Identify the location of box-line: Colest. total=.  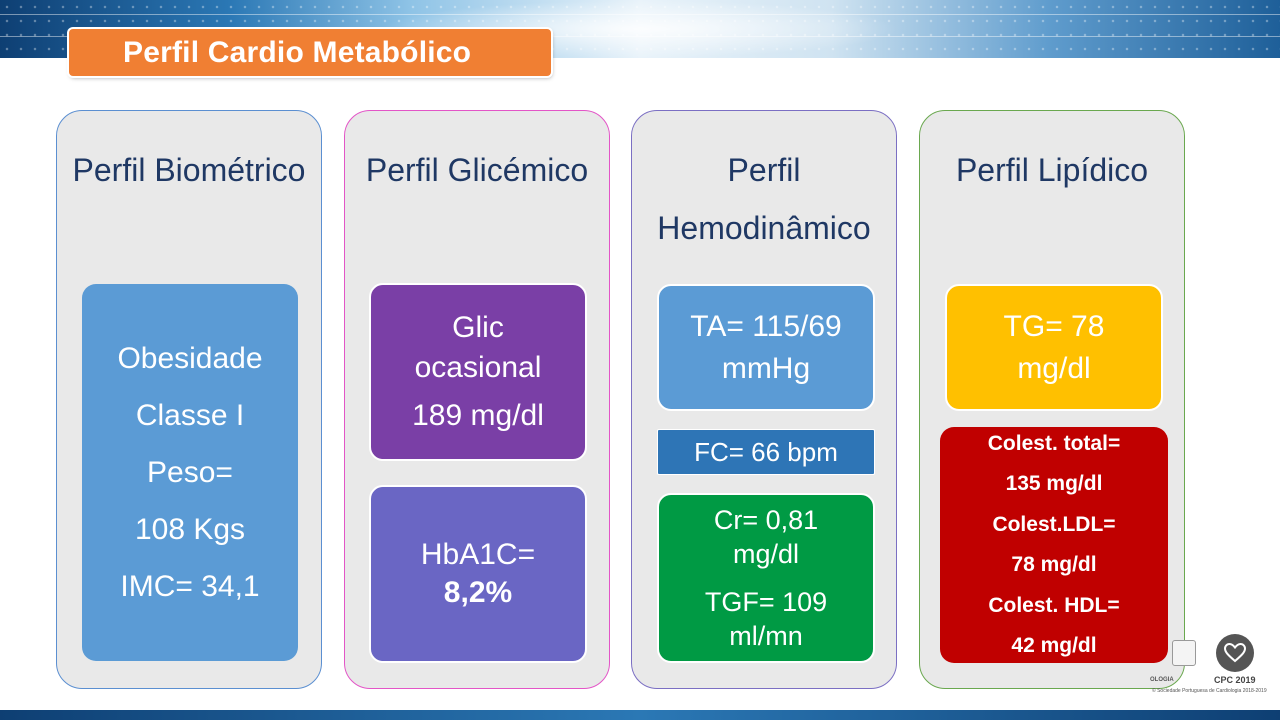
(1054, 443).